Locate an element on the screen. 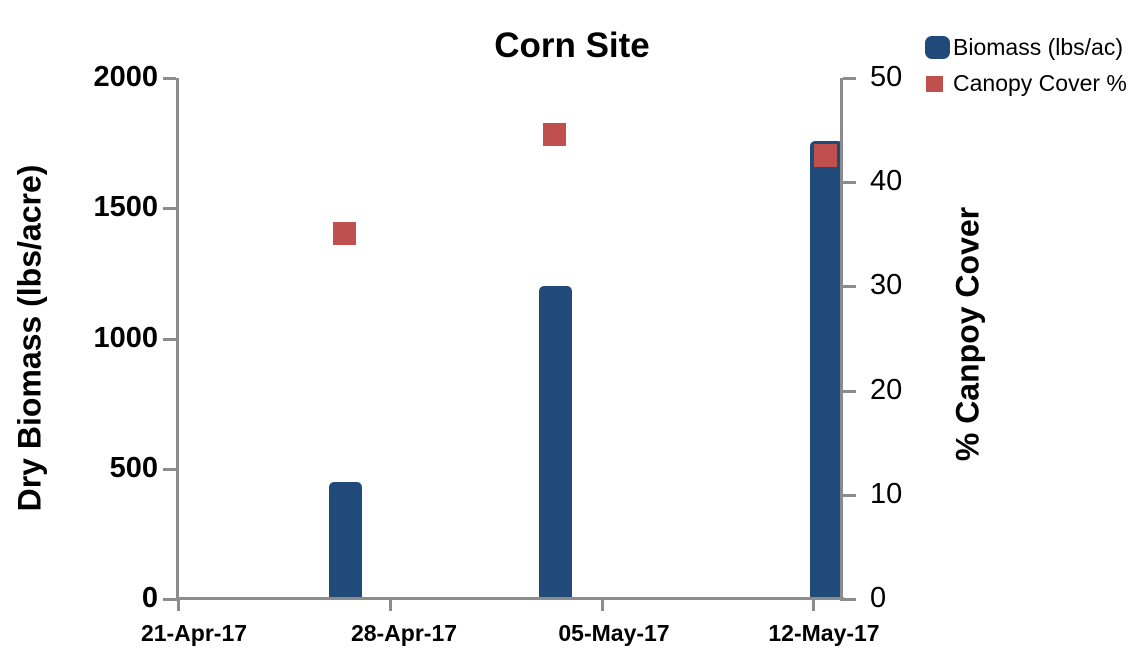 The image size is (1144, 663). right-axis-tick-label: 40 is located at coordinates (886, 181).